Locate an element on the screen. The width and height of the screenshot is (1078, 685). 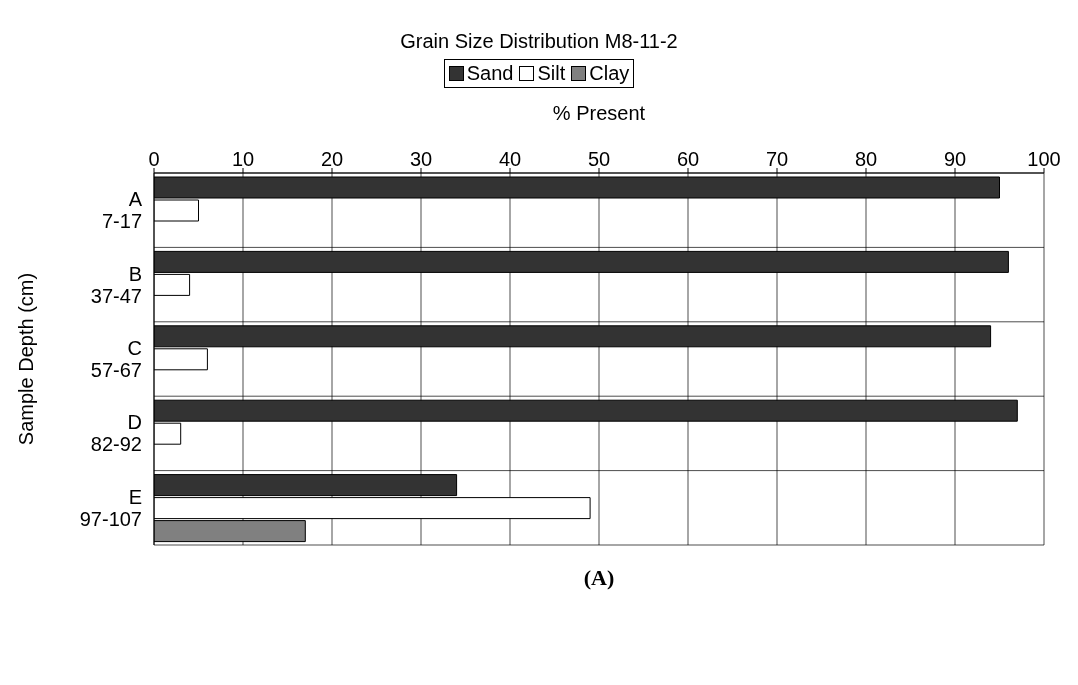
x-tick-label: 40 is located at coordinates (510, 159).